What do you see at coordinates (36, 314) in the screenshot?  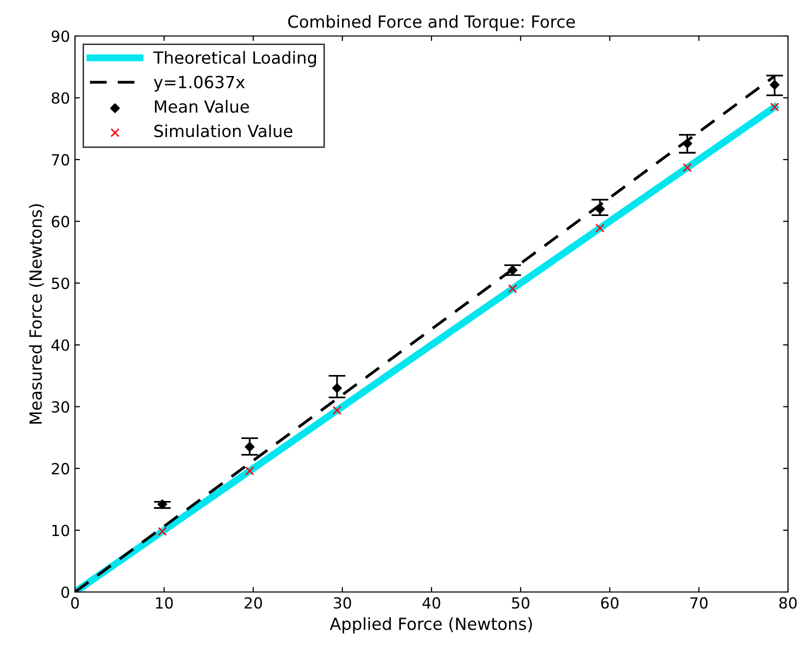 I see `y-axis-title: Measured Force (Newtons)` at bounding box center [36, 314].